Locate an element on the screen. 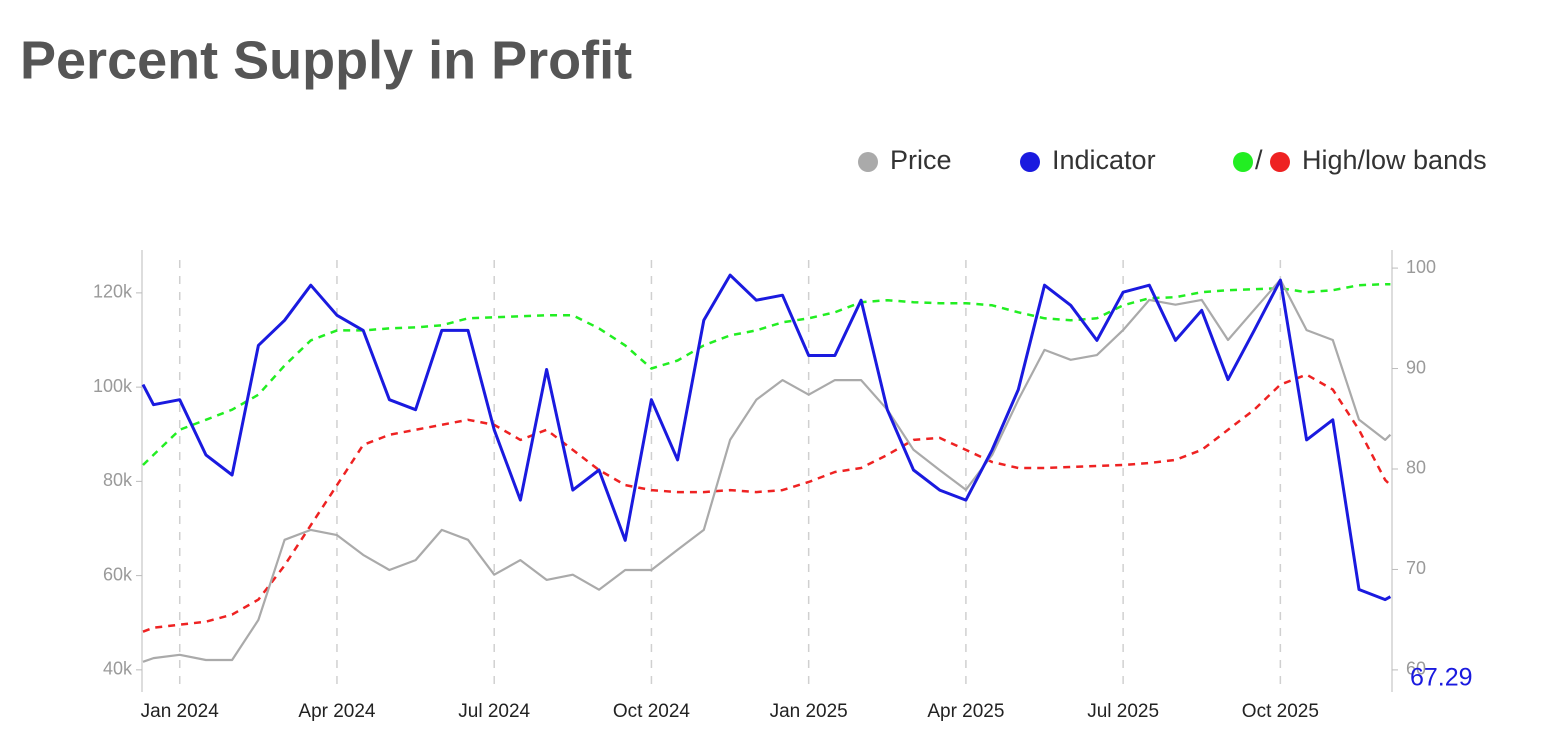  x-tick-label: Jul 2024 is located at coordinates (494, 711).